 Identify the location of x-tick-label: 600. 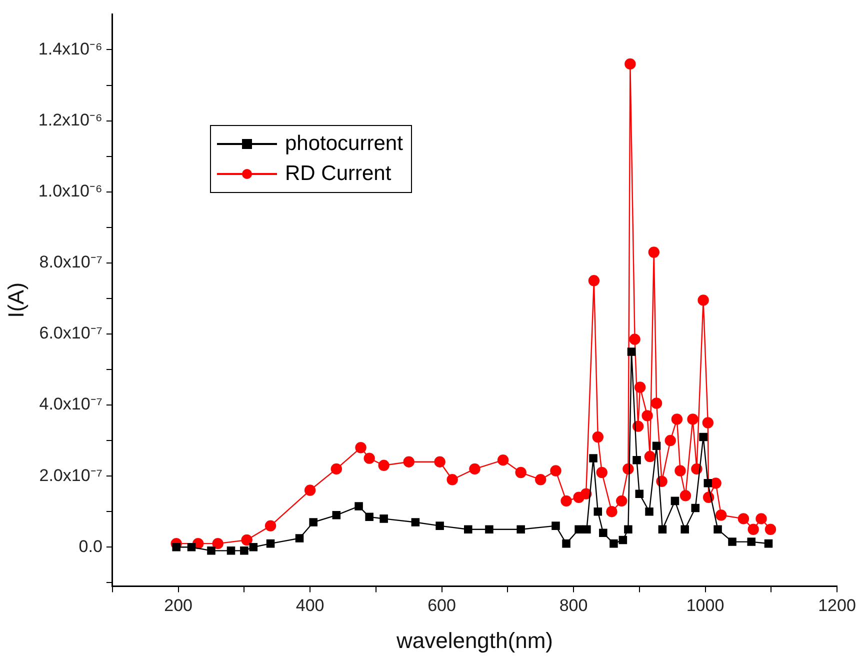
(442, 606).